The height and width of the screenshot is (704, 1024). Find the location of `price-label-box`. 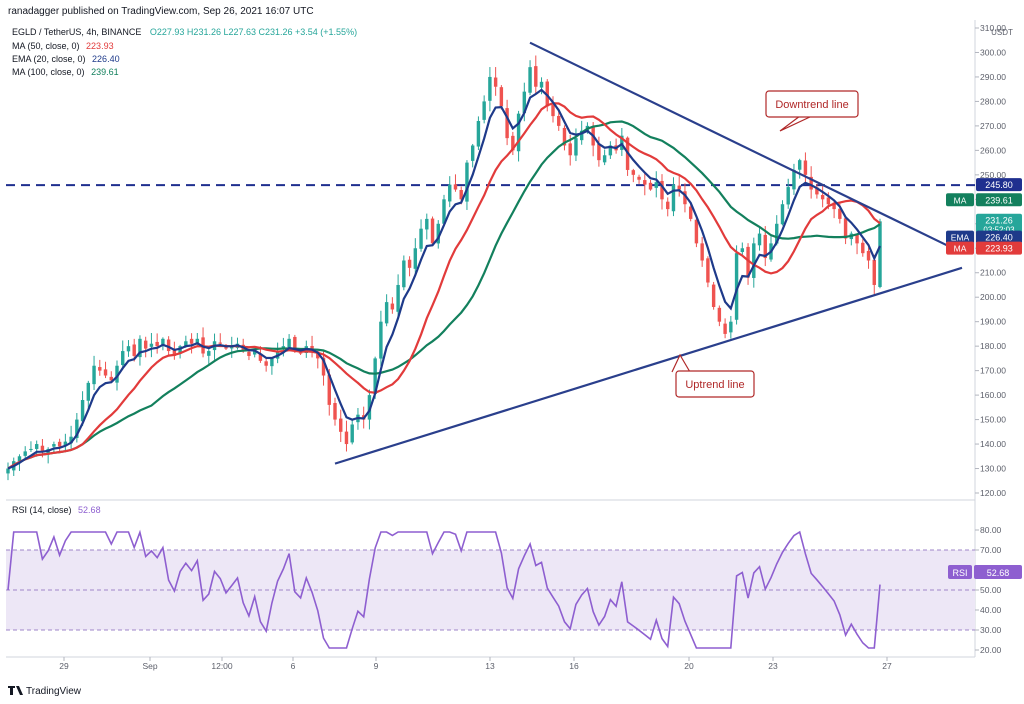

price-label-box is located at coordinates (999, 200).